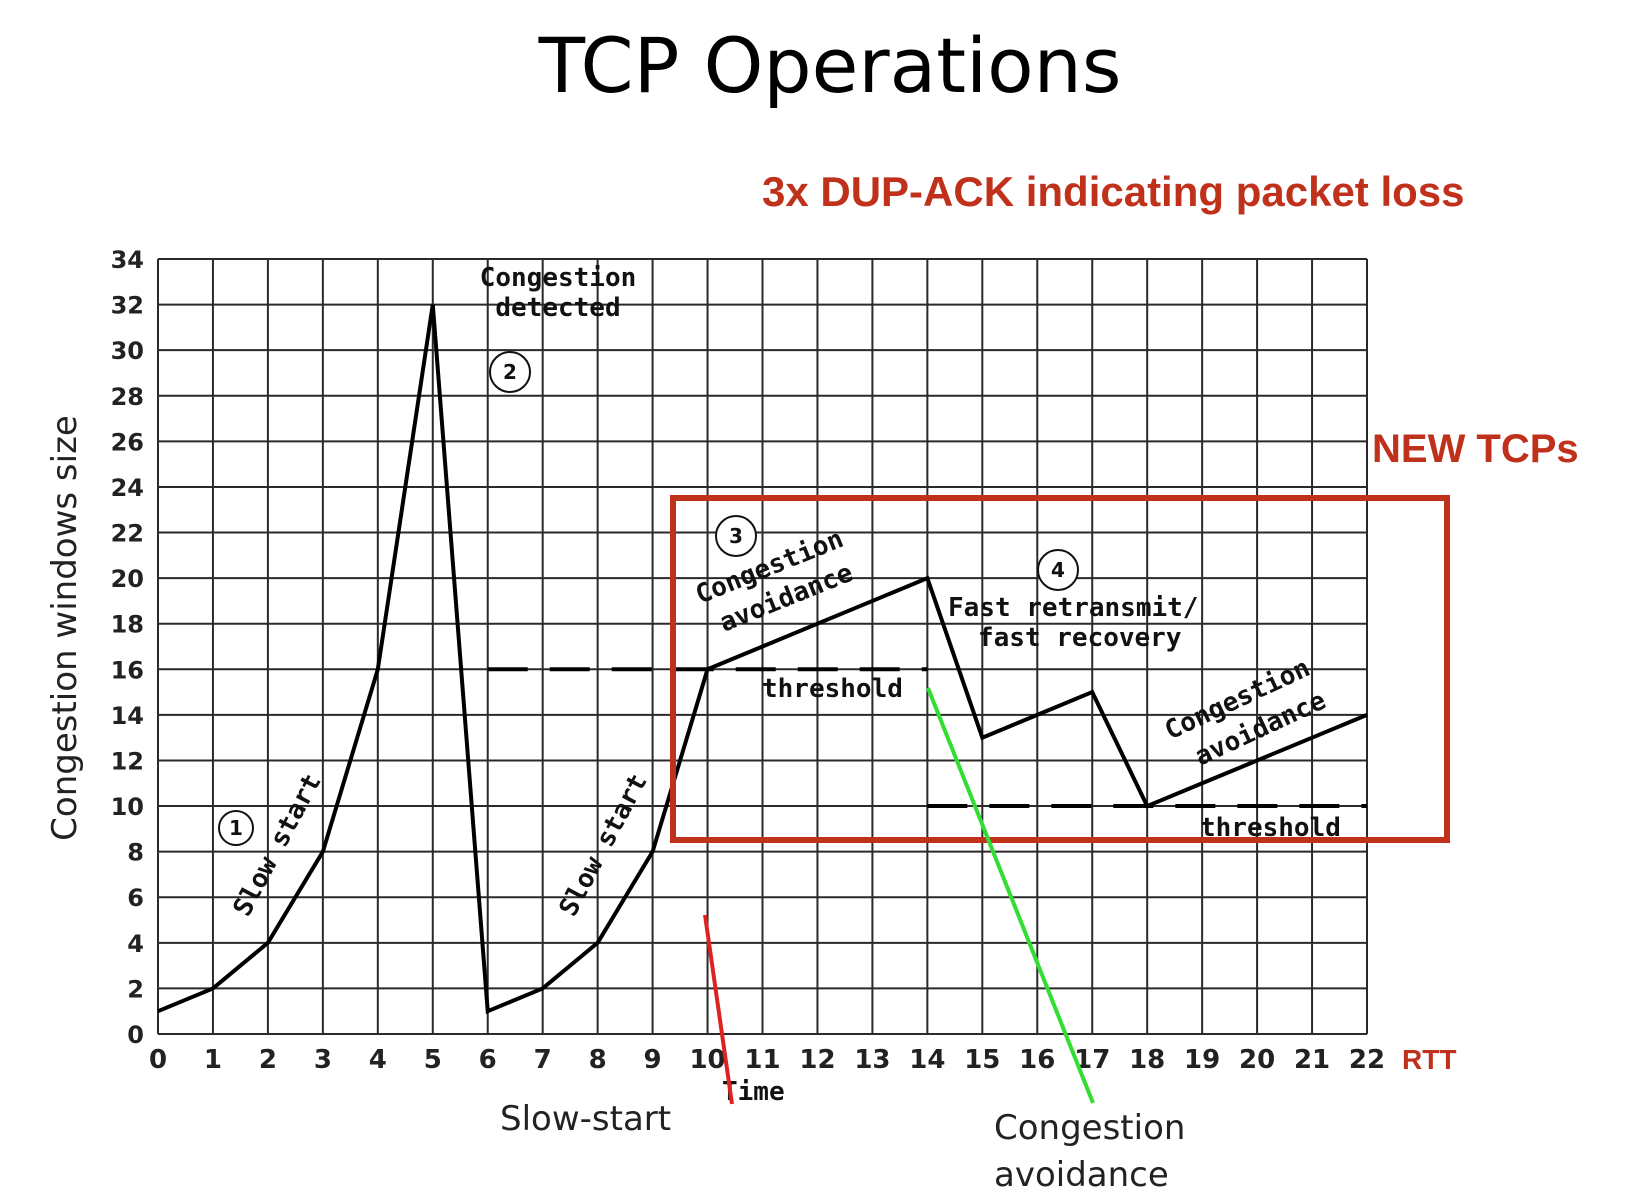  Describe the element at coordinates (872, 1060) in the screenshot. I see `x-tick-label-13: 13` at that location.